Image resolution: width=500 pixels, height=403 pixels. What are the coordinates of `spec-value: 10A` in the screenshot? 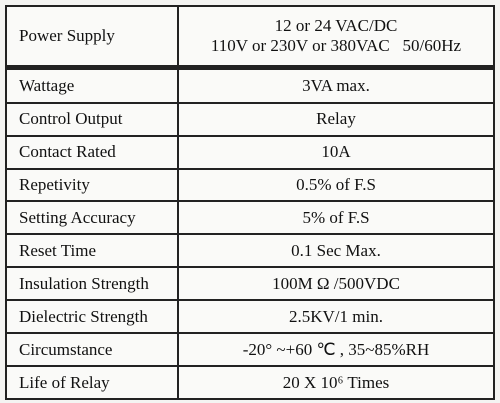 It's located at (336, 152).